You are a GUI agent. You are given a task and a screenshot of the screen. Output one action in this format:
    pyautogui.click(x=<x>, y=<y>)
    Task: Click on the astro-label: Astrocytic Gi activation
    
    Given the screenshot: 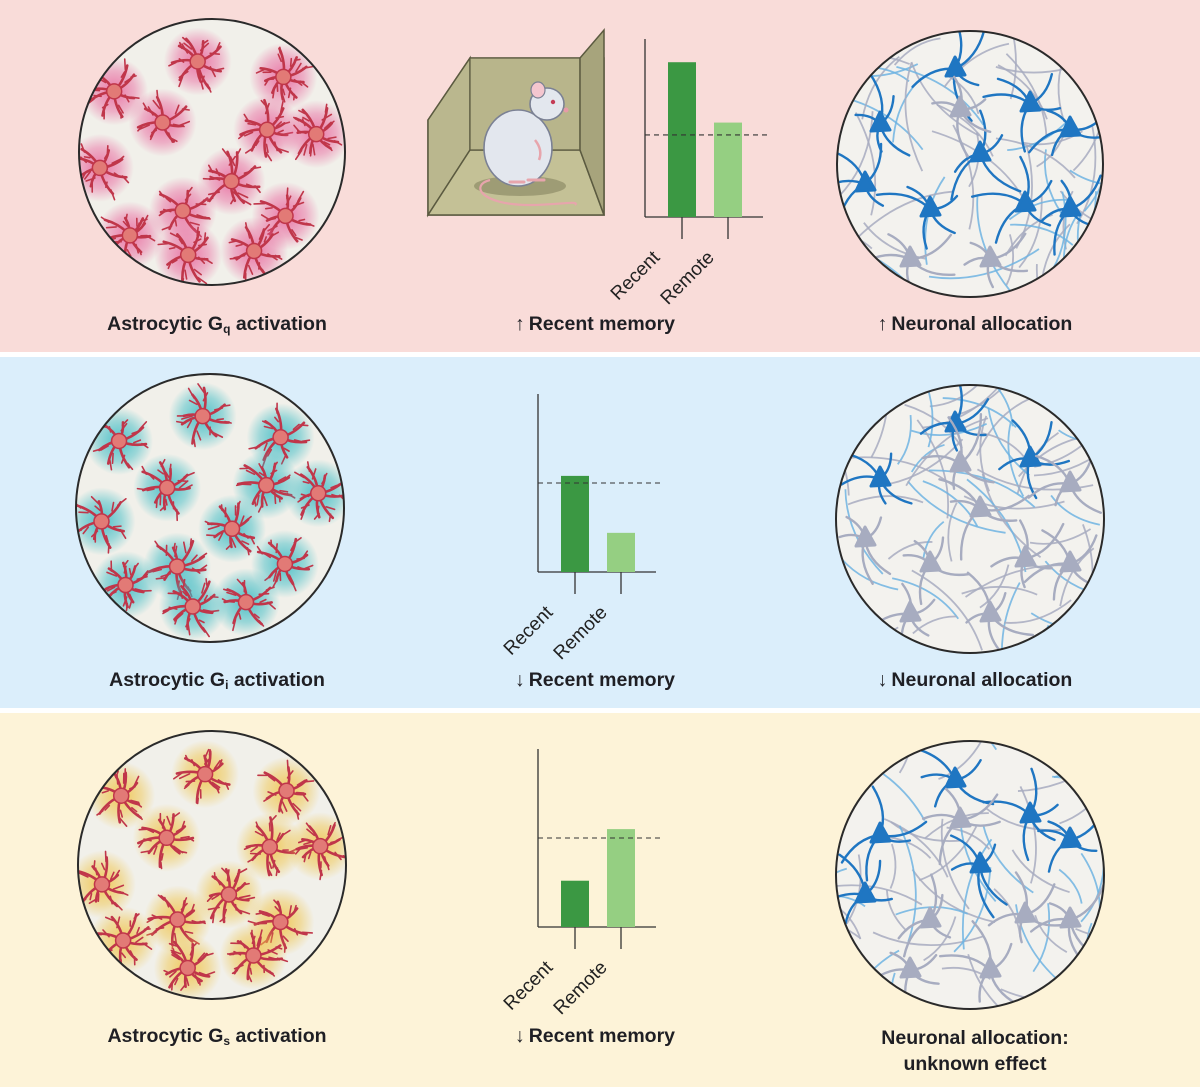 What is the action you would take?
    pyautogui.click(x=217, y=680)
    